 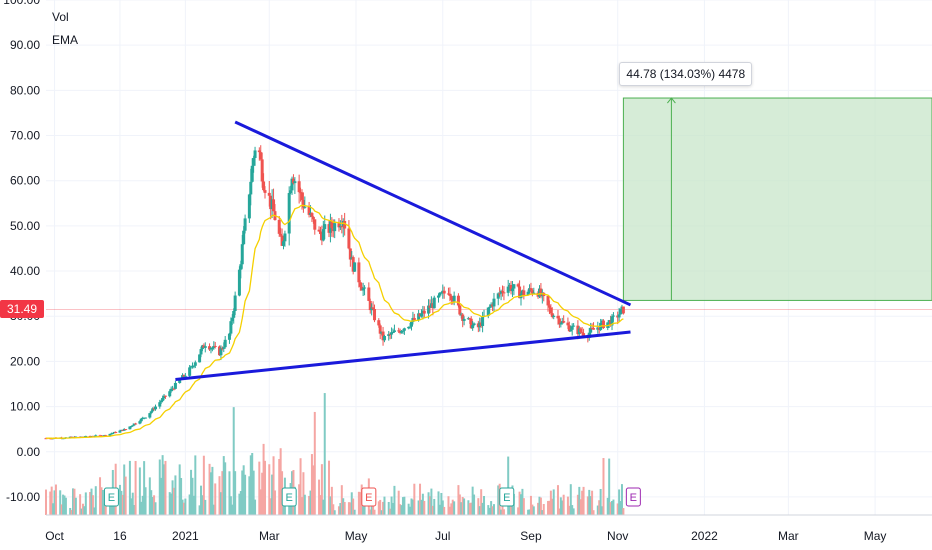 I want to click on measure-zone, so click(x=777, y=199).